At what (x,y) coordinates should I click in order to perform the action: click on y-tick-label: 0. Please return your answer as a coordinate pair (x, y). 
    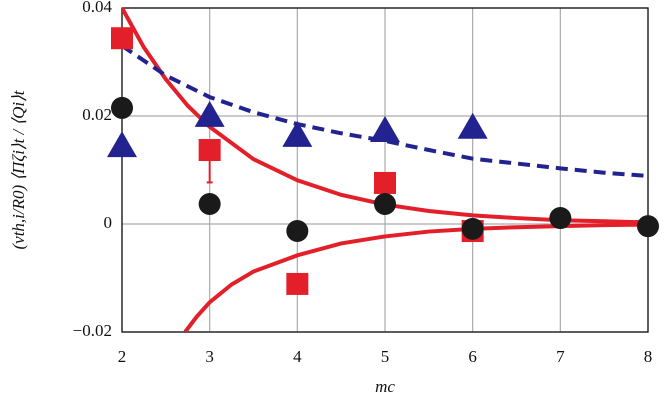
    Looking at the image, I should click on (108, 222).